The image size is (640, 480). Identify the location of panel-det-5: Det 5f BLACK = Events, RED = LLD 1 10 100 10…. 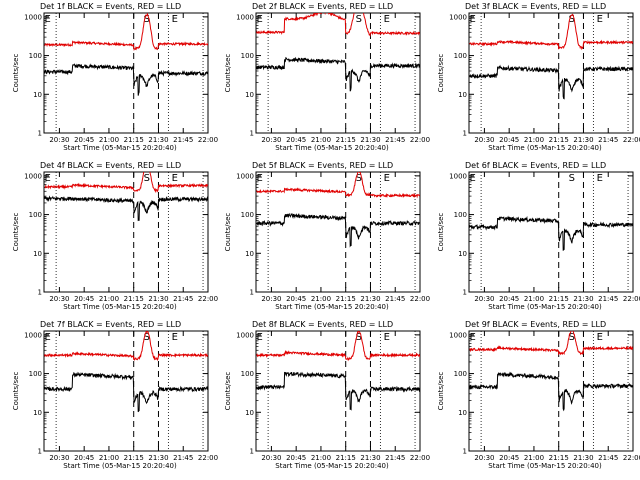
(327, 236).